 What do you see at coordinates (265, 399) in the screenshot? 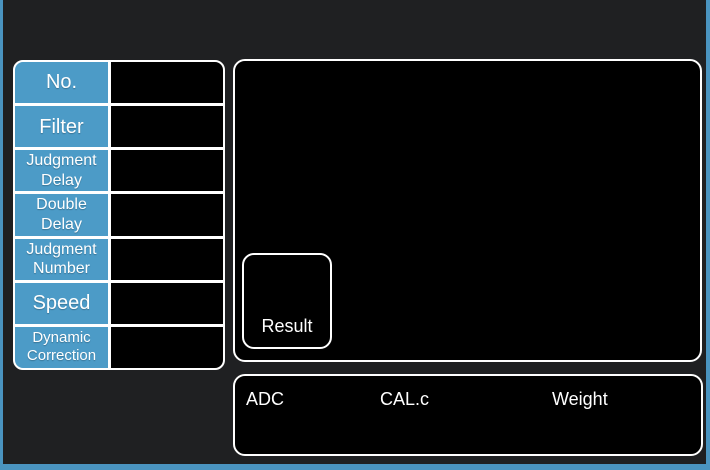
I see `adc-label: ADC` at bounding box center [265, 399].